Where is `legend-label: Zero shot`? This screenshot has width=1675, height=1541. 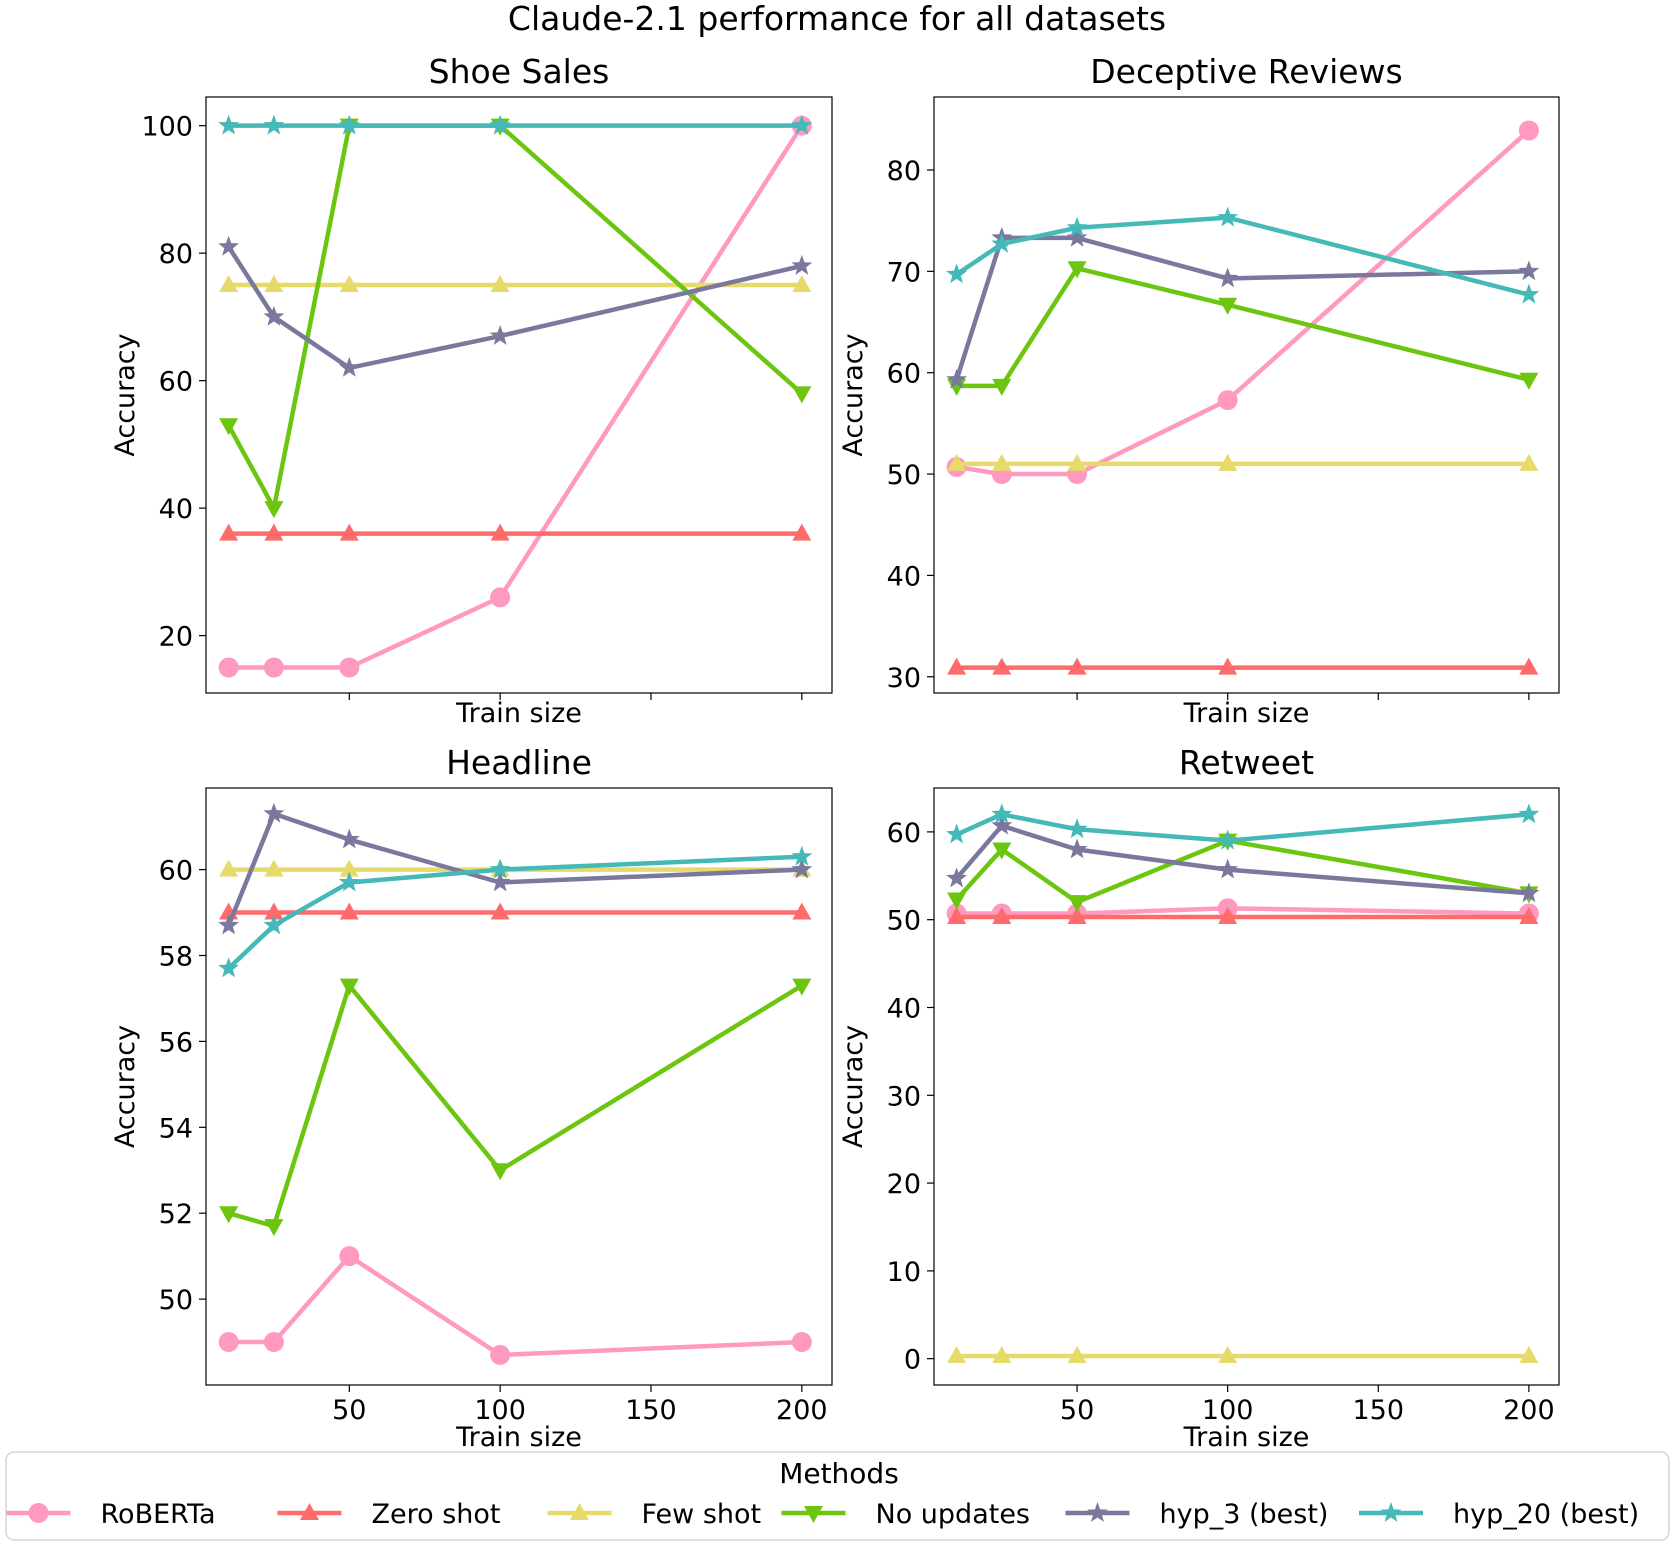
legend-label: Zero shot is located at coordinates (436, 1514).